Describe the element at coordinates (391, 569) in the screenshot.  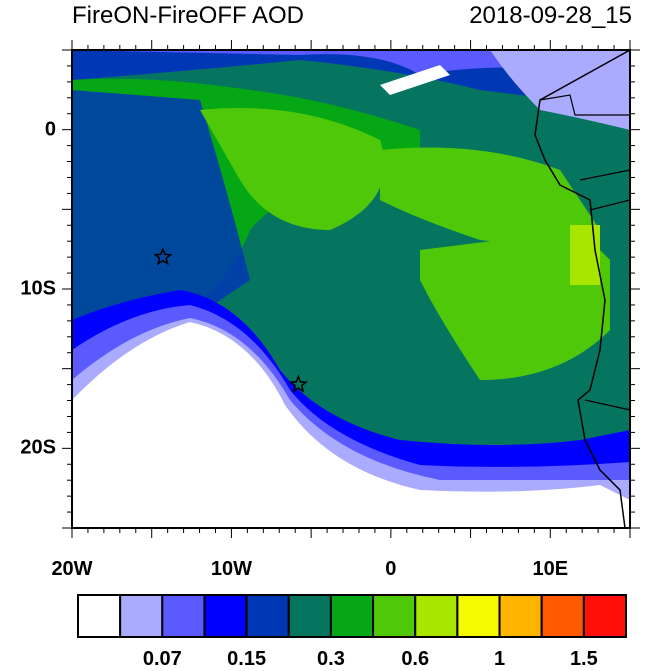
I see `x-tick-label: 0` at that location.